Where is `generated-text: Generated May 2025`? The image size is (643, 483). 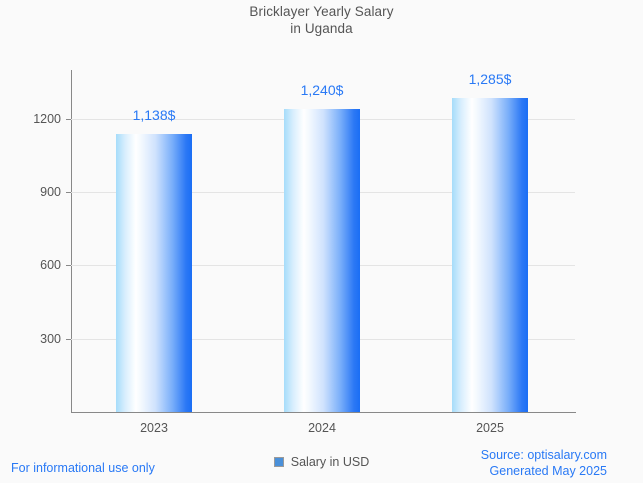 generated-text: Generated May 2025 is located at coordinates (548, 471).